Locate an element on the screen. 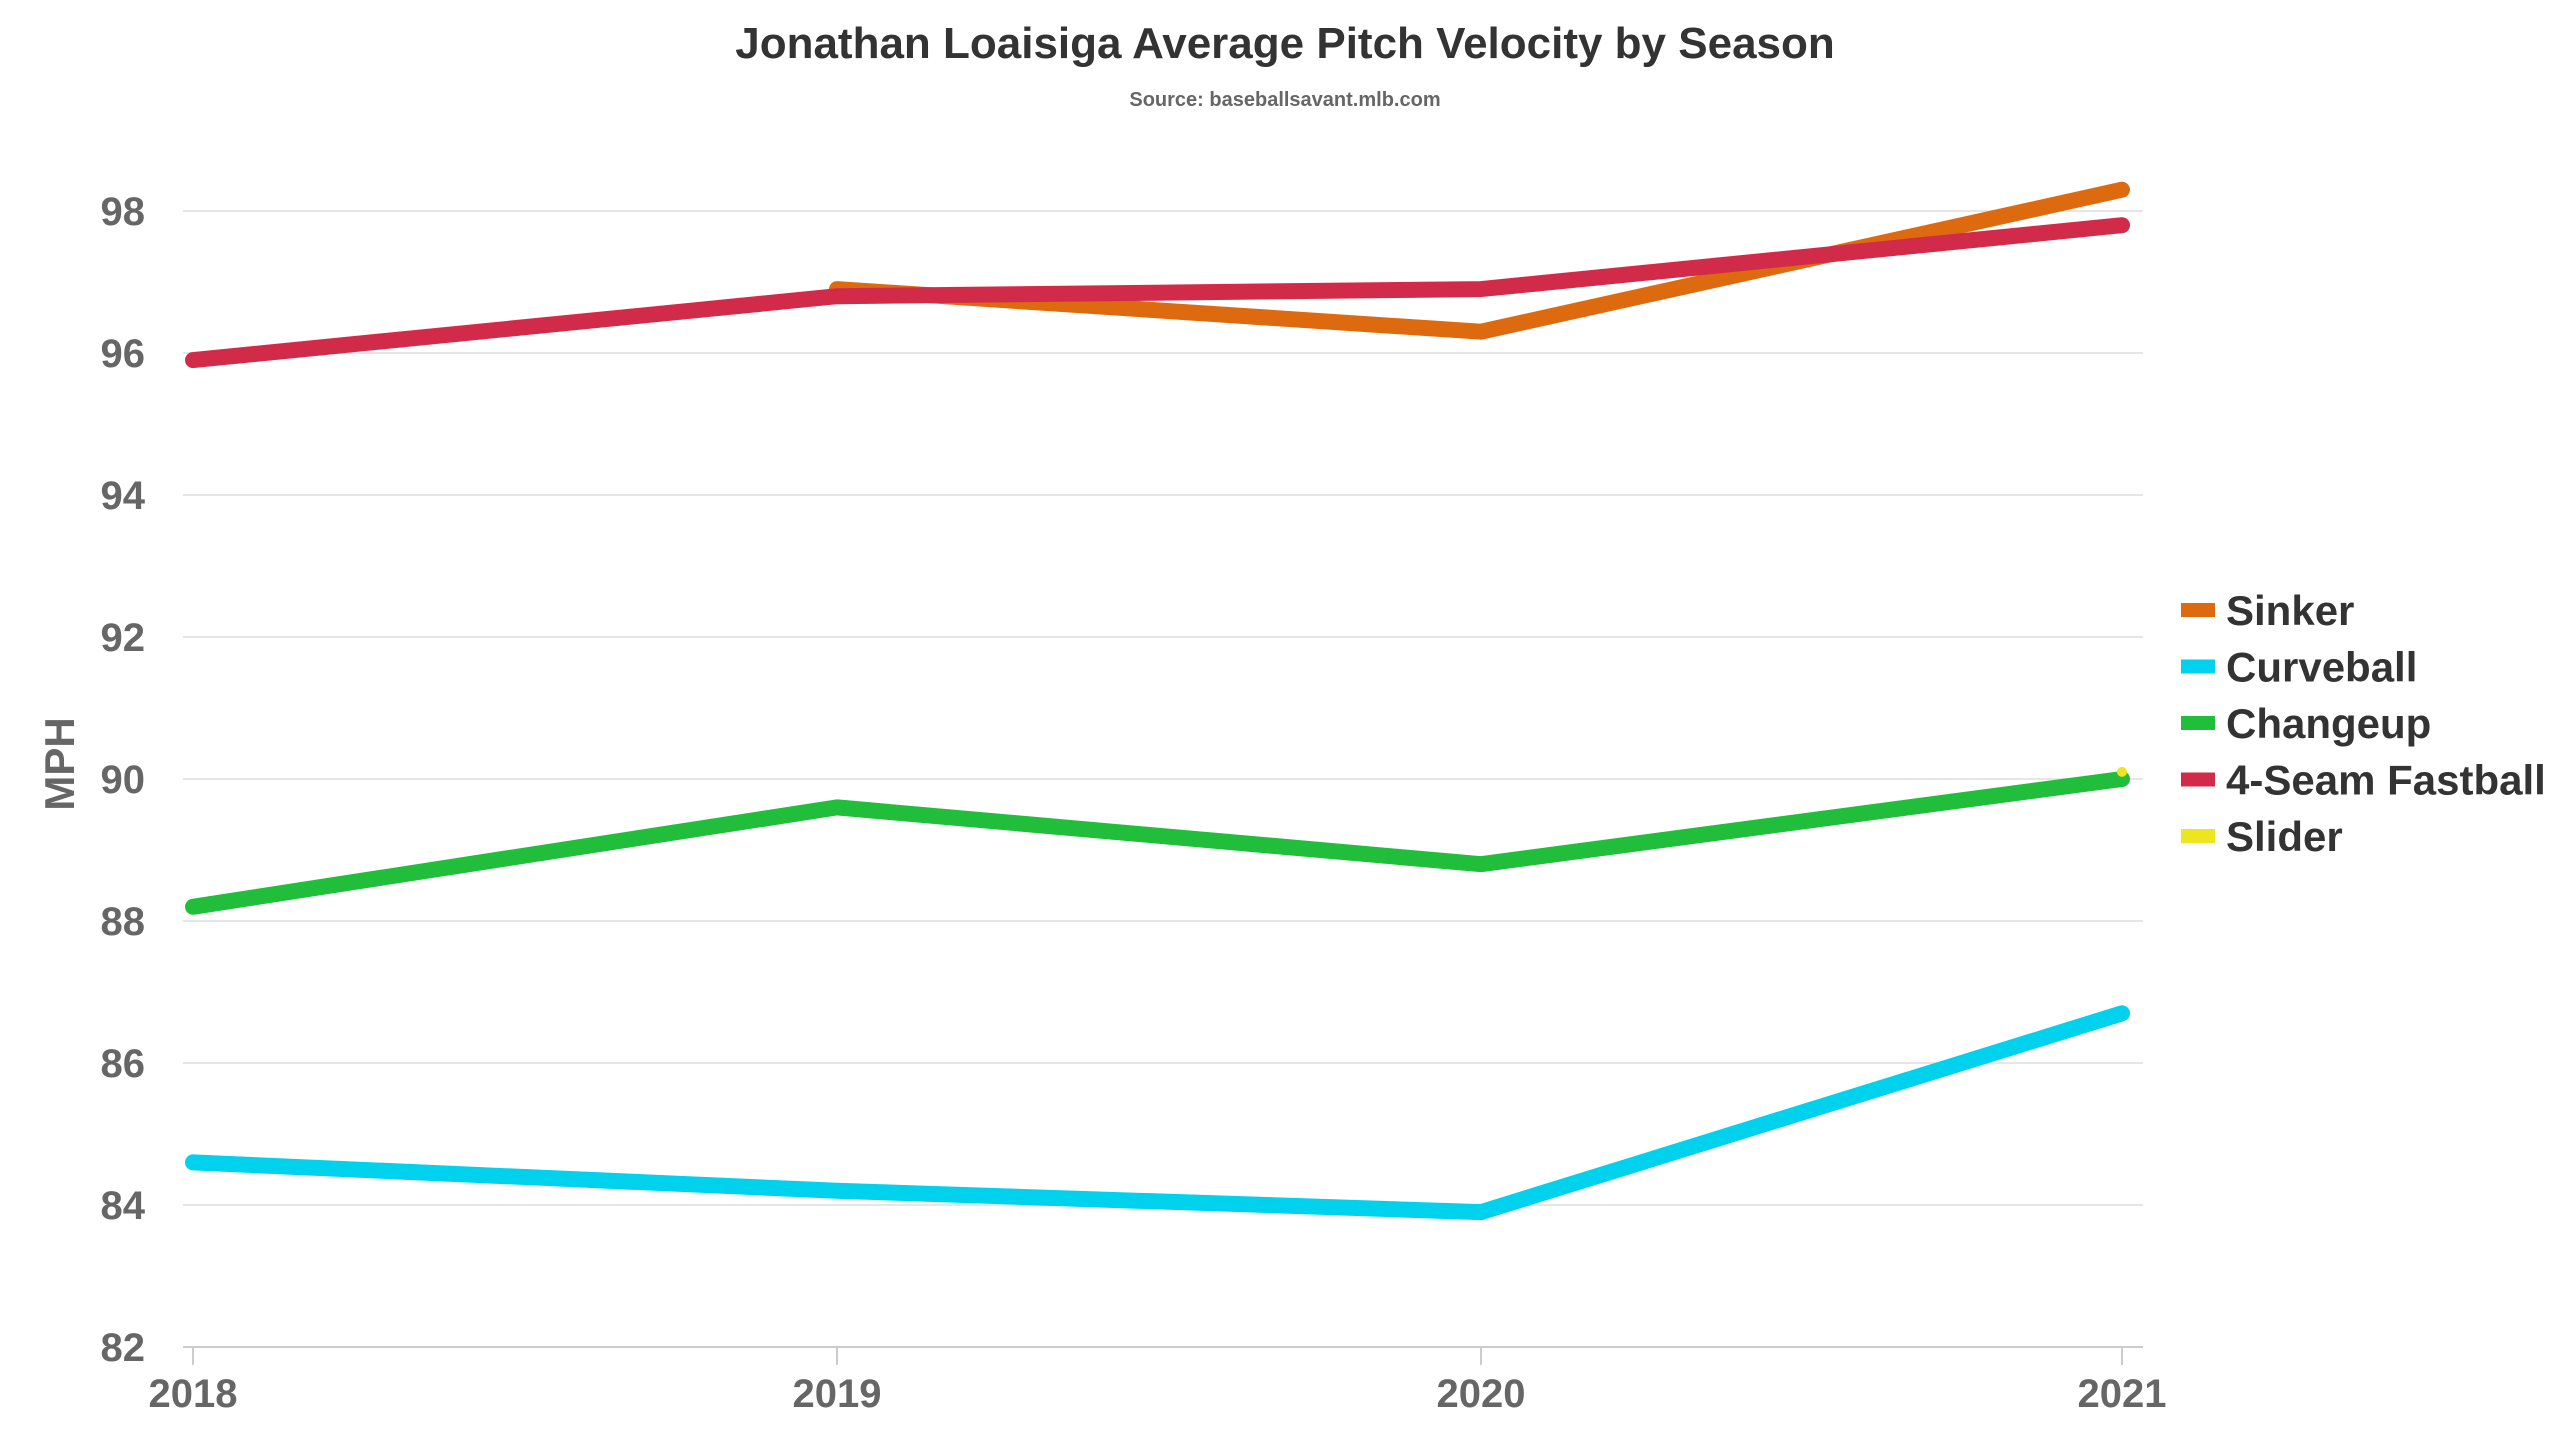 This screenshot has width=2560, height=1440. series-line-curveball is located at coordinates (1157, 1113).